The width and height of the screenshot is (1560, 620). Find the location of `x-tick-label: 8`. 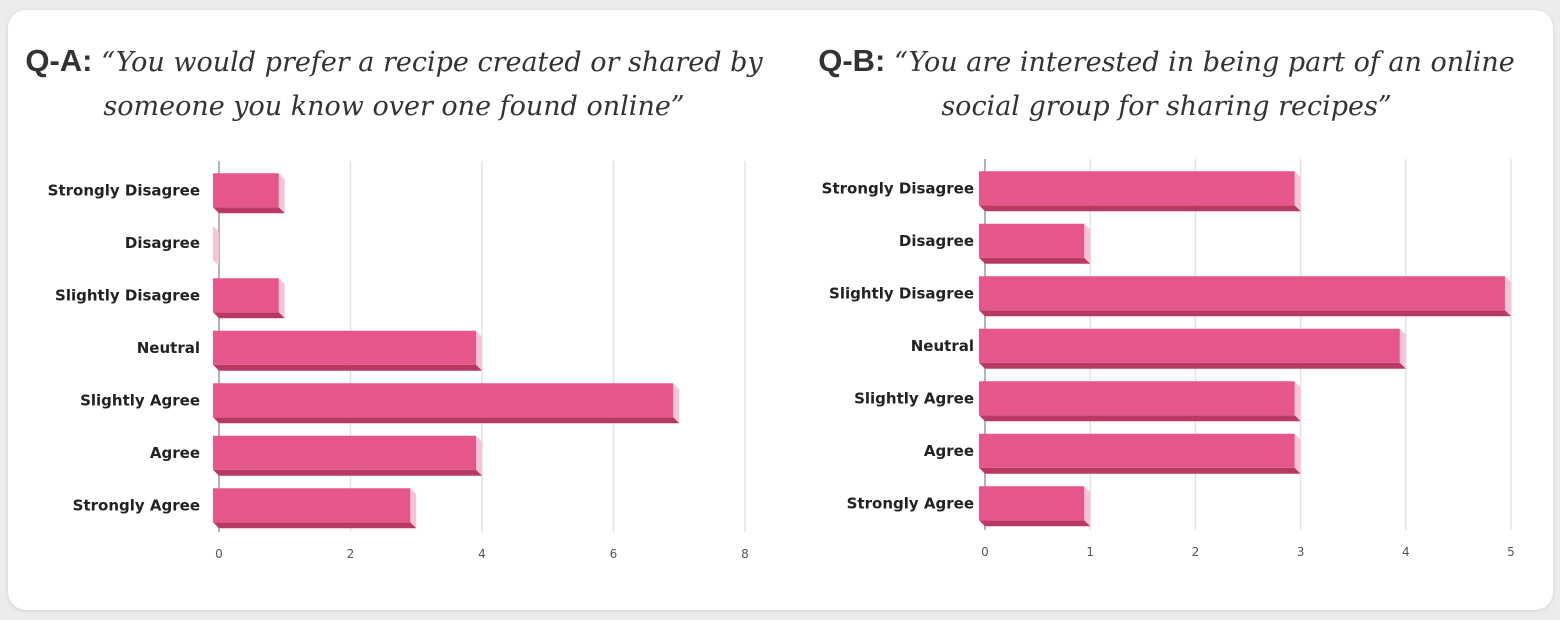

x-tick-label: 8 is located at coordinates (745, 554).